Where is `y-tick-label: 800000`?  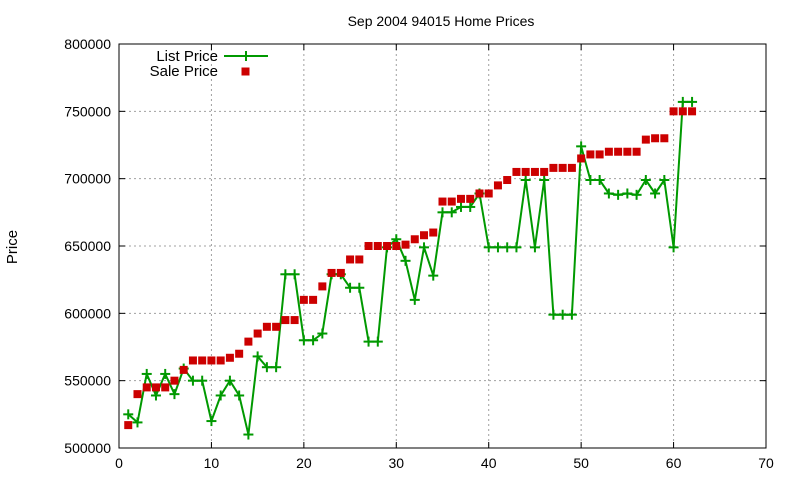 y-tick-label: 800000 is located at coordinates (87, 44).